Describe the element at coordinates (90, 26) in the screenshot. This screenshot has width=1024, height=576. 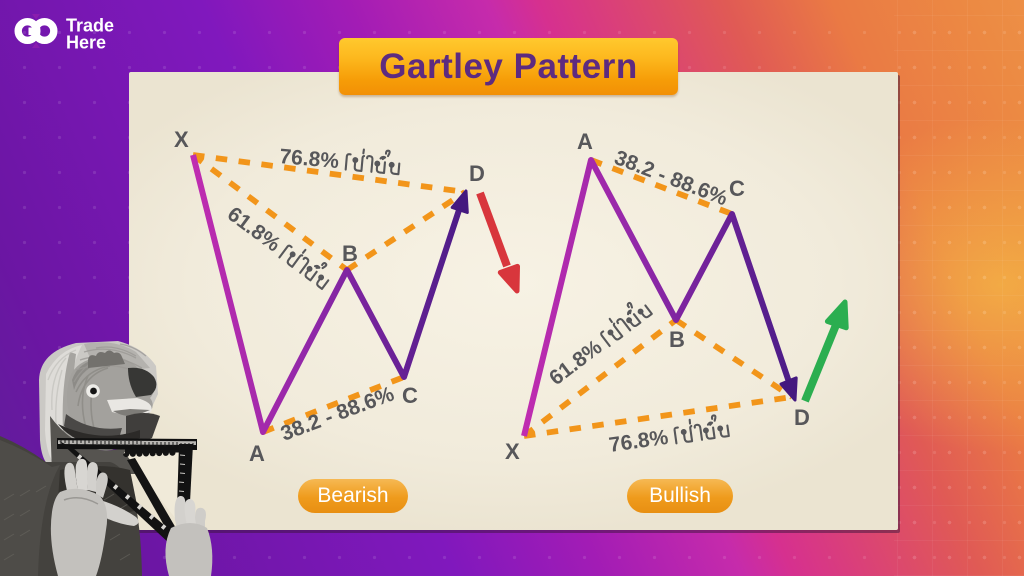
I see `svg-text: Trade` at that location.